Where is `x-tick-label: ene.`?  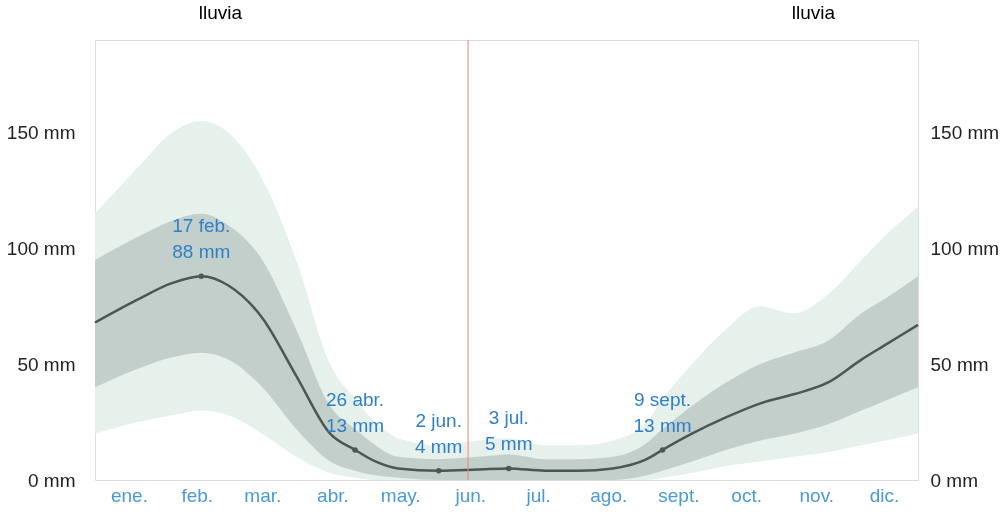 x-tick-label: ene. is located at coordinates (129, 495).